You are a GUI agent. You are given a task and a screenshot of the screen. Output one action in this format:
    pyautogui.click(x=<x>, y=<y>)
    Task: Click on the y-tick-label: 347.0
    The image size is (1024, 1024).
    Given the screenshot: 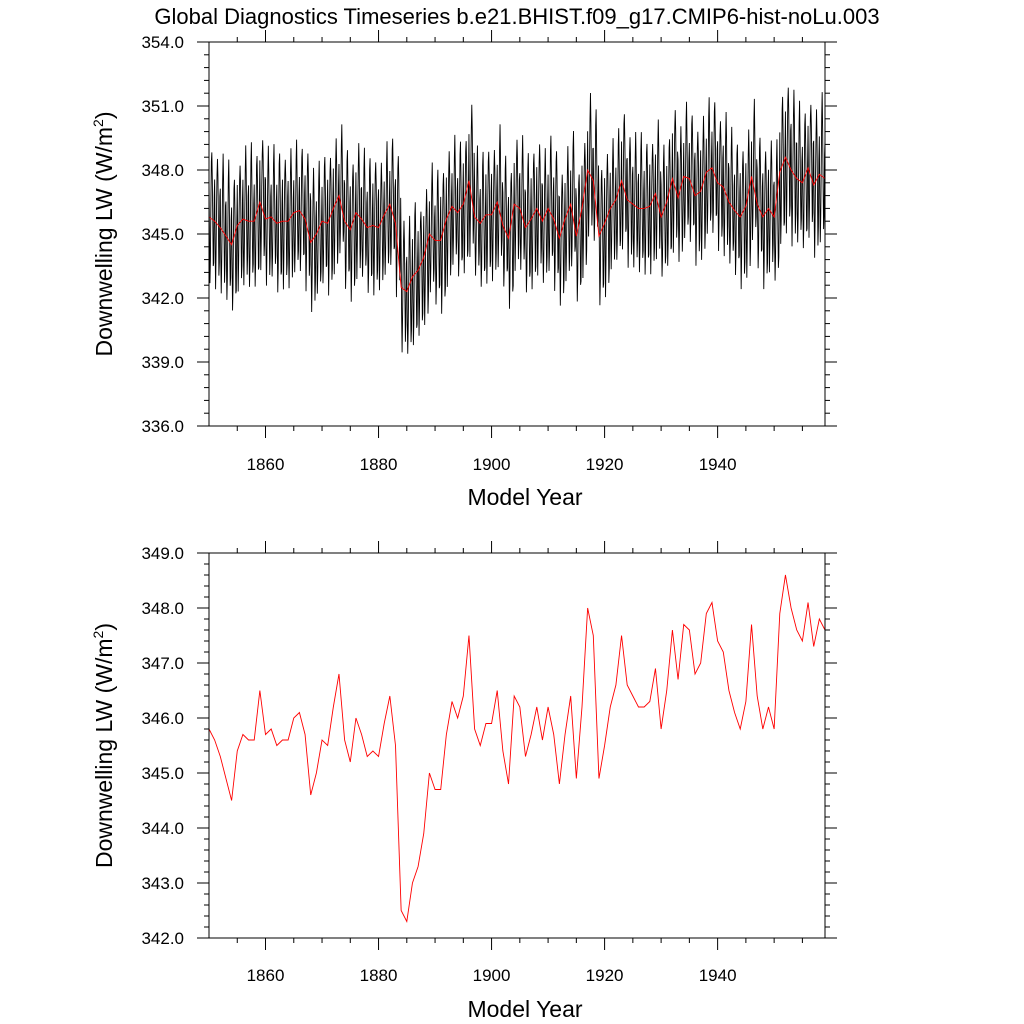 What is the action you would take?
    pyautogui.click(x=162, y=663)
    